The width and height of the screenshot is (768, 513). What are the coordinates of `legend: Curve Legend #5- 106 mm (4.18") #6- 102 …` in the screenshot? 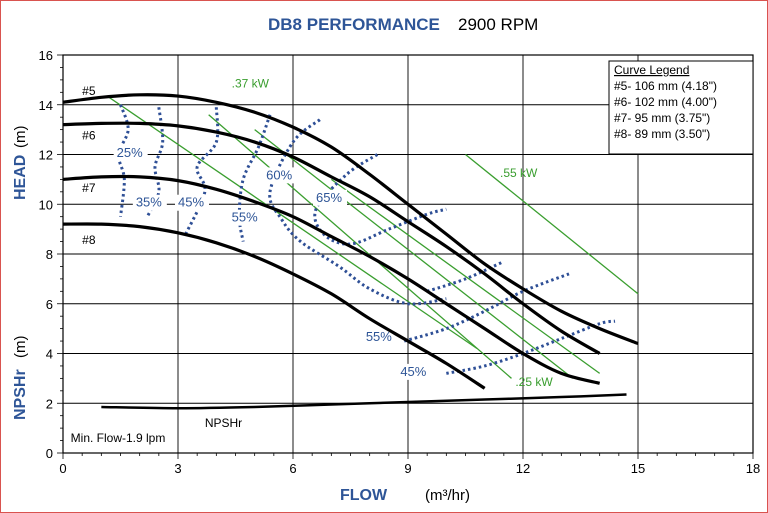 It's located at (681, 107).